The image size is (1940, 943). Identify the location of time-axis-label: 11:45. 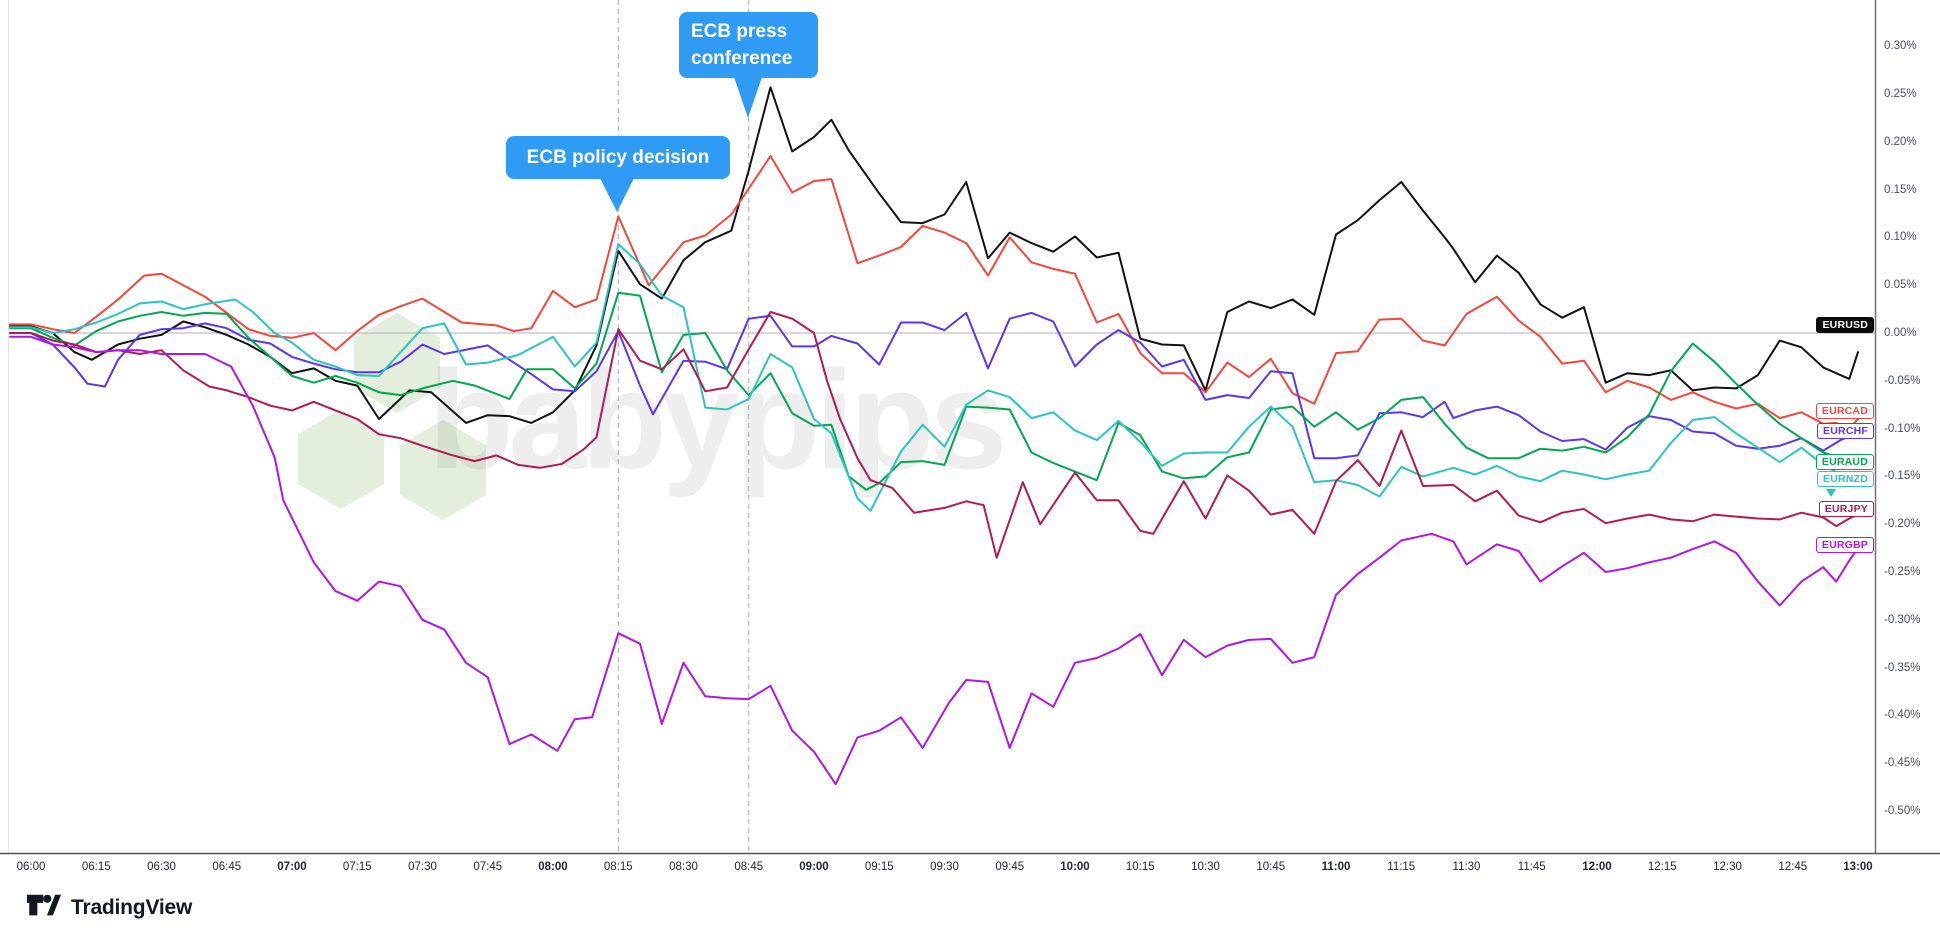
(1531, 867).